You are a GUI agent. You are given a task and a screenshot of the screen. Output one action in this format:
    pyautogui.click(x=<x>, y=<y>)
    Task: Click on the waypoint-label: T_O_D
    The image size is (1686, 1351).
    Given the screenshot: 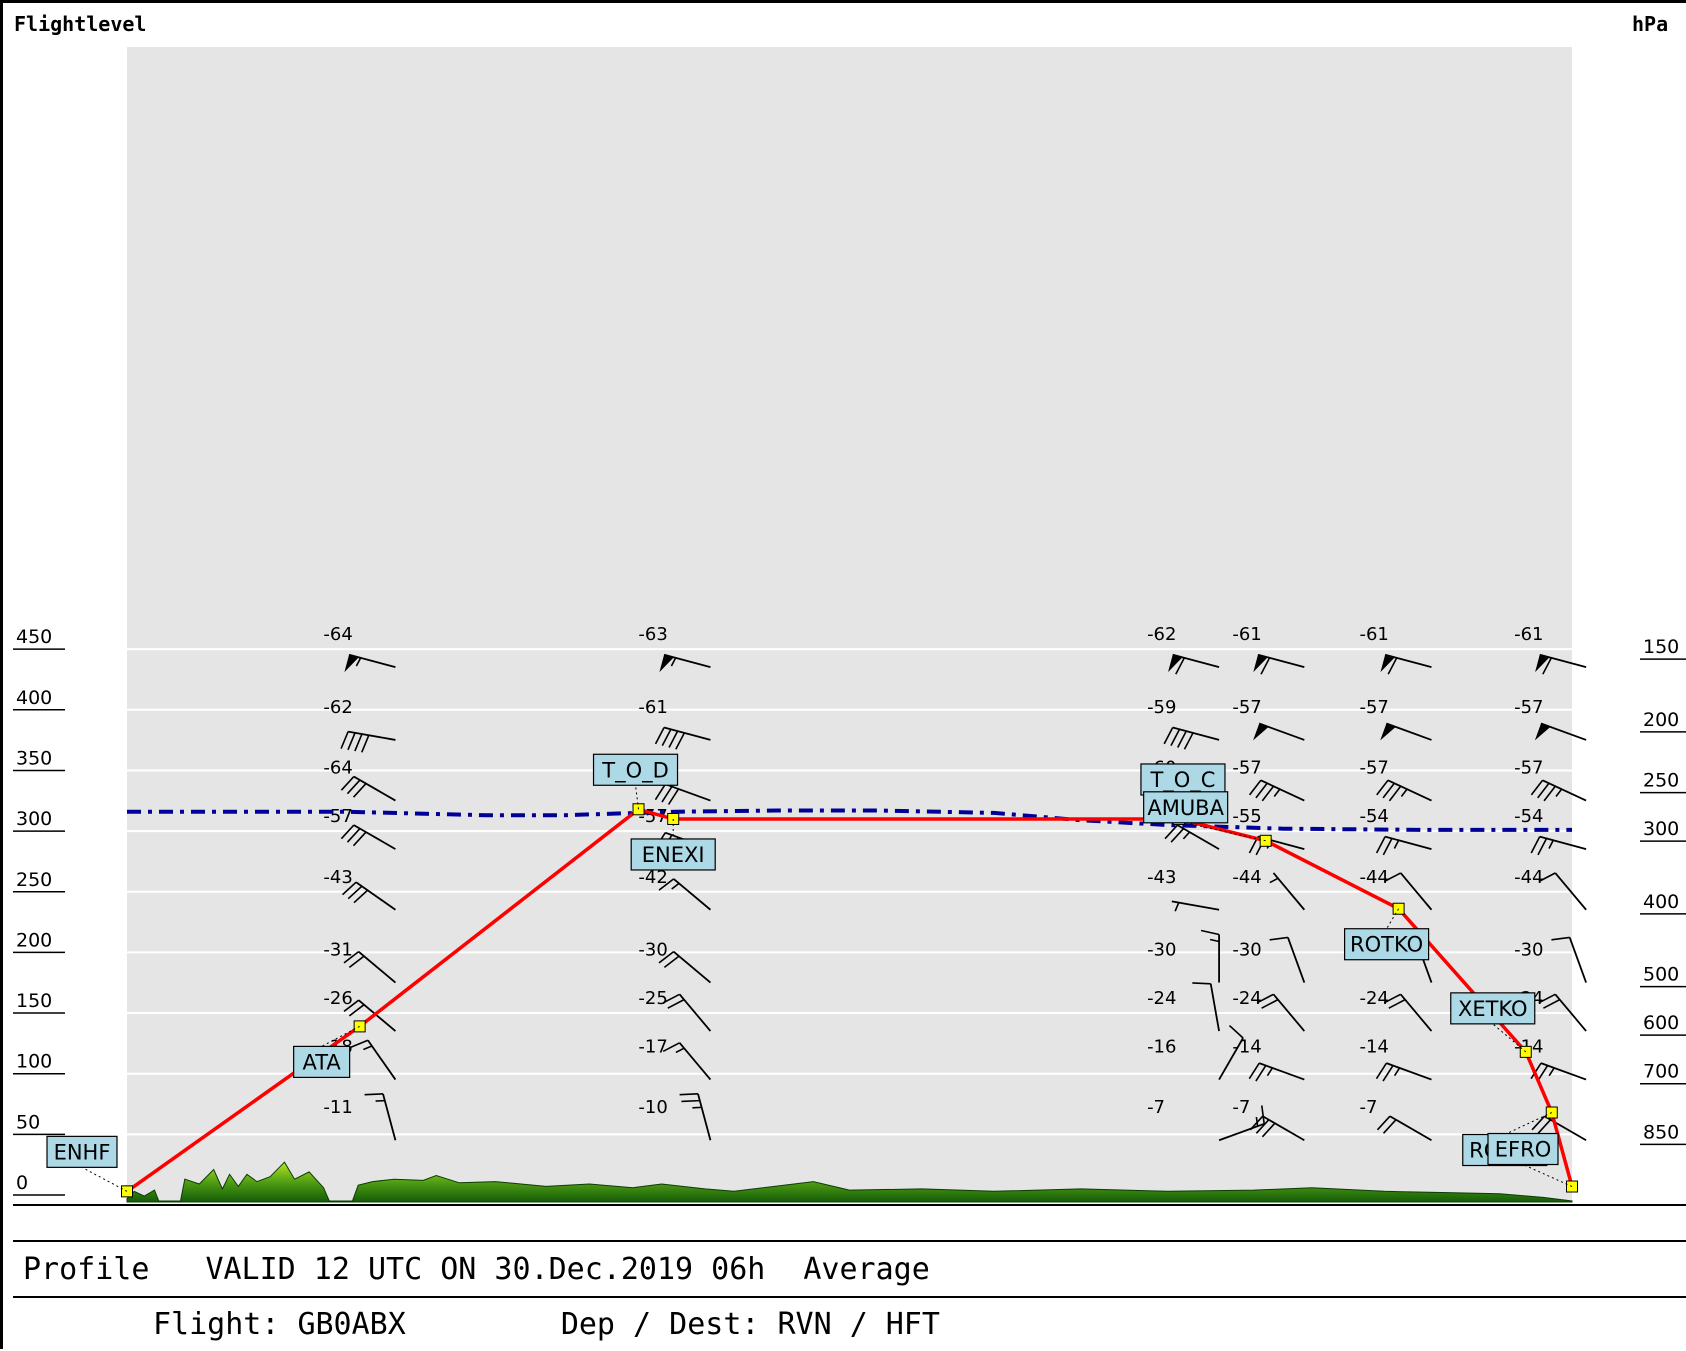 What is the action you would take?
    pyautogui.click(x=635, y=770)
    